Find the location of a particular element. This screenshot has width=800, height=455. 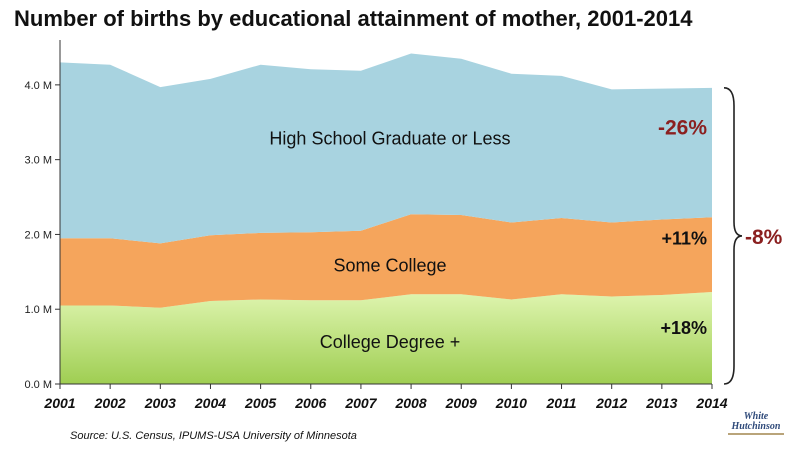

change-high-school: -26% is located at coordinates (682, 128).